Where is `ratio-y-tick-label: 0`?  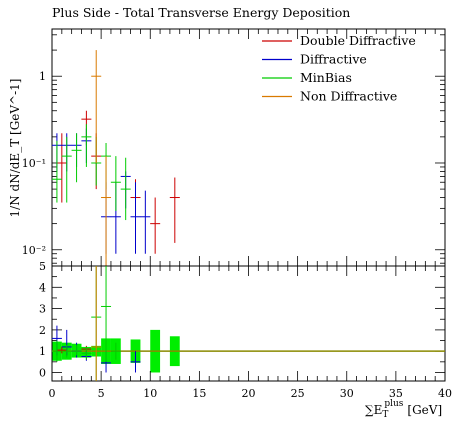 ratio-y-tick-label: 0 is located at coordinates (42, 372).